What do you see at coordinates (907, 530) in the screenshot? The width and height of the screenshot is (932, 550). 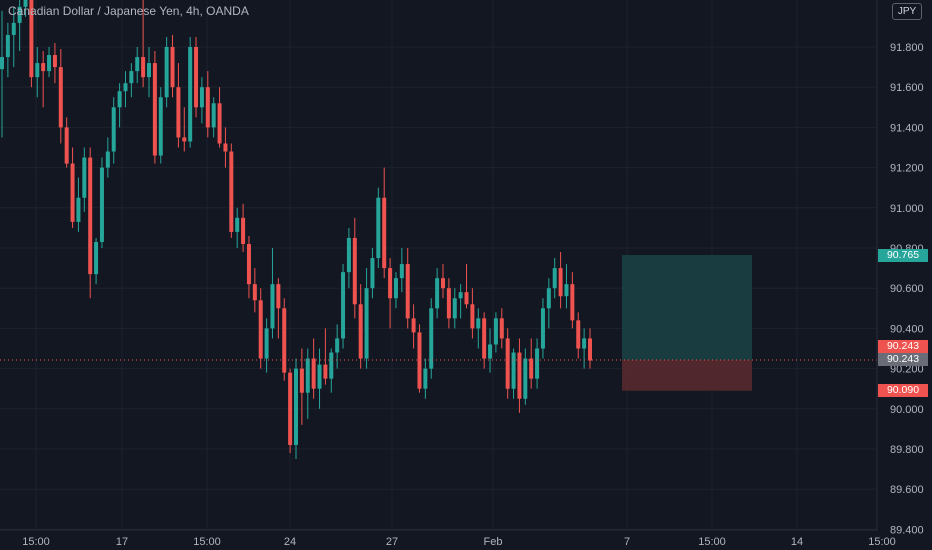 I see `price-tick-label: 89.400` at bounding box center [907, 530].